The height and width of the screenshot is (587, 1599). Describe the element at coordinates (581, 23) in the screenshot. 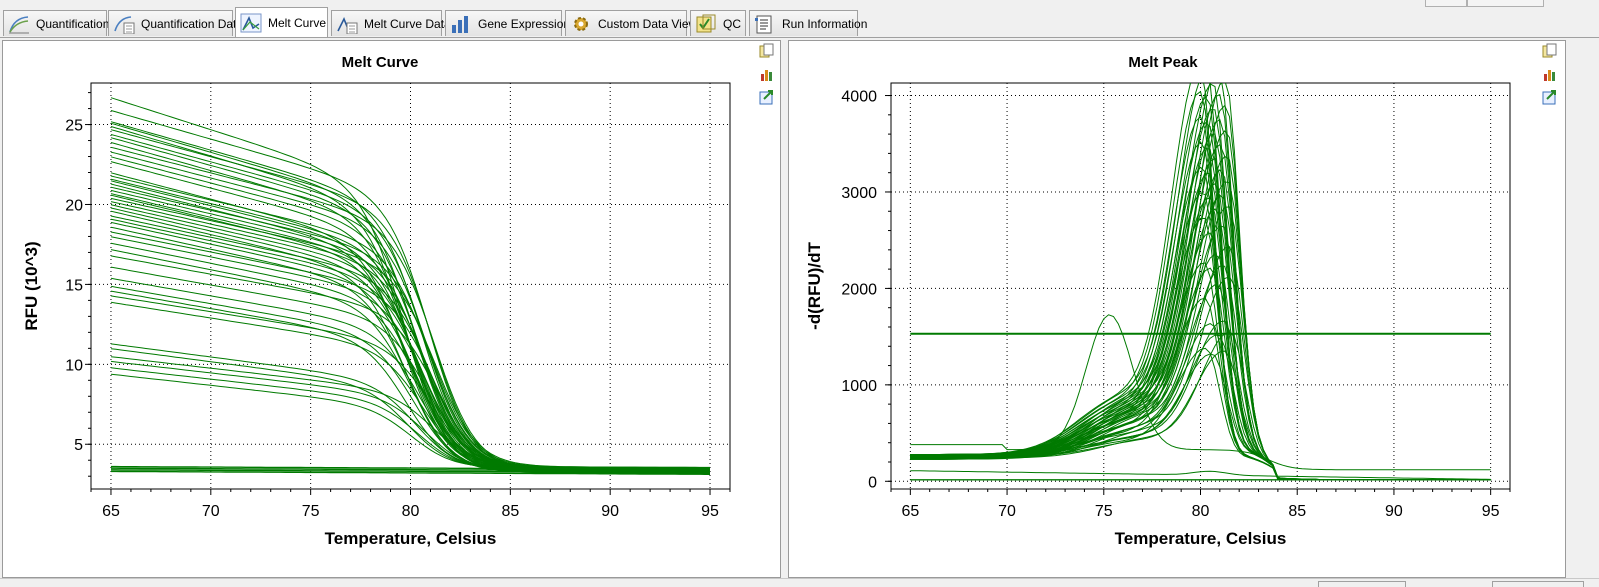

I see `custom-data-view-icon` at that location.